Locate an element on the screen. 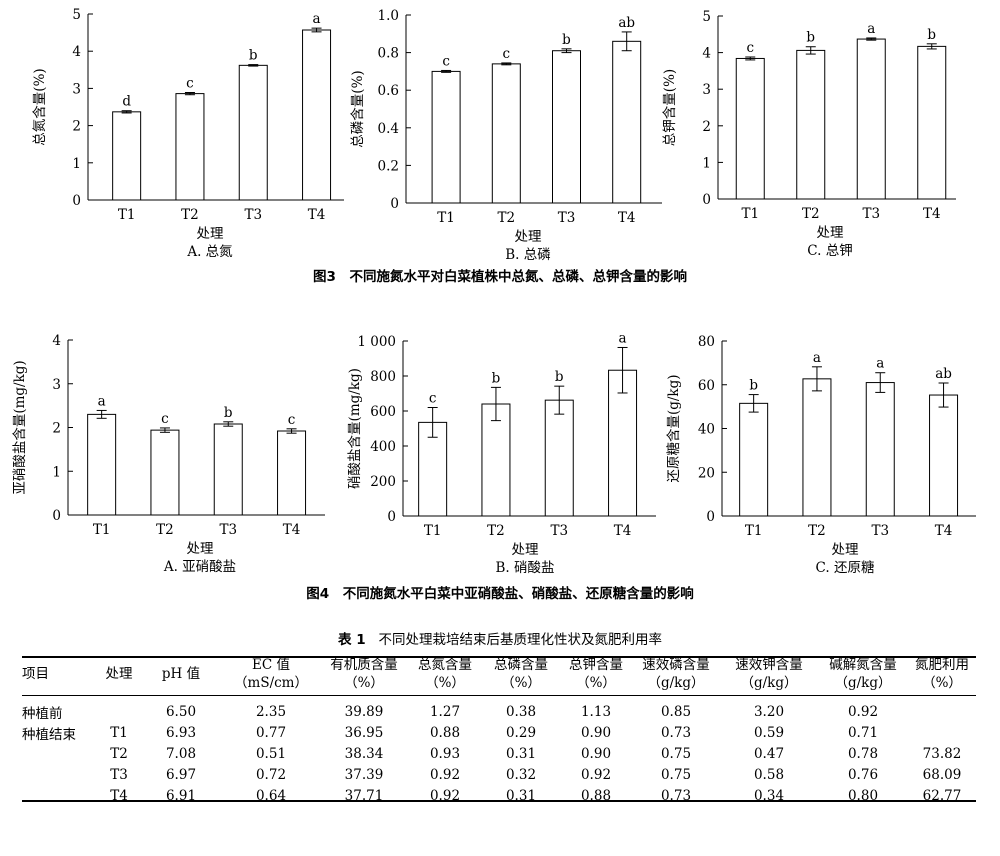 Image resolution: width=1000 pixels, height=856 pixels. x-axis-label: 处理 is located at coordinates (200, 549).